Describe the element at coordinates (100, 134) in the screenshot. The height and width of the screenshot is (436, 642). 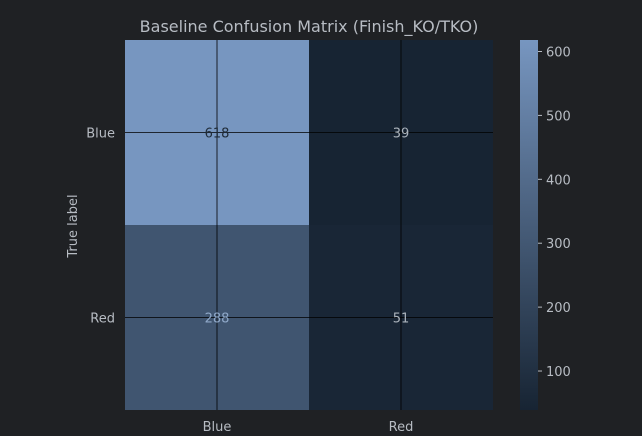
I see `y-tick-label: Blue` at that location.